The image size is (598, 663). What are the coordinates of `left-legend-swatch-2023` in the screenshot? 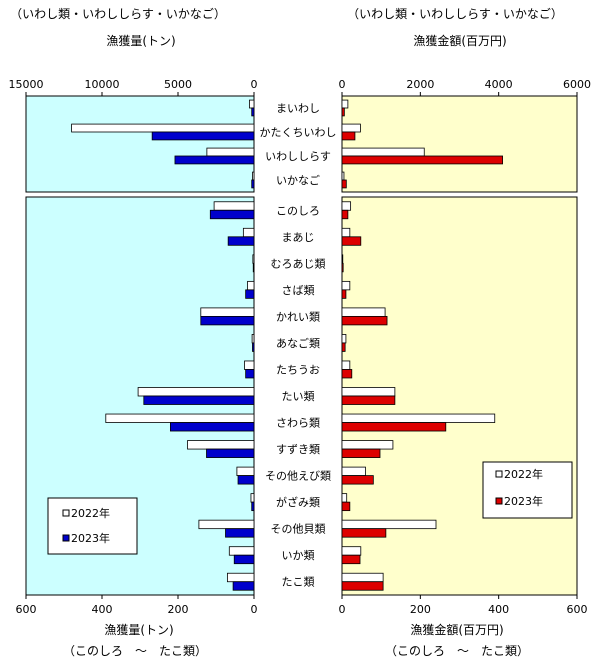 It's located at (66, 538).